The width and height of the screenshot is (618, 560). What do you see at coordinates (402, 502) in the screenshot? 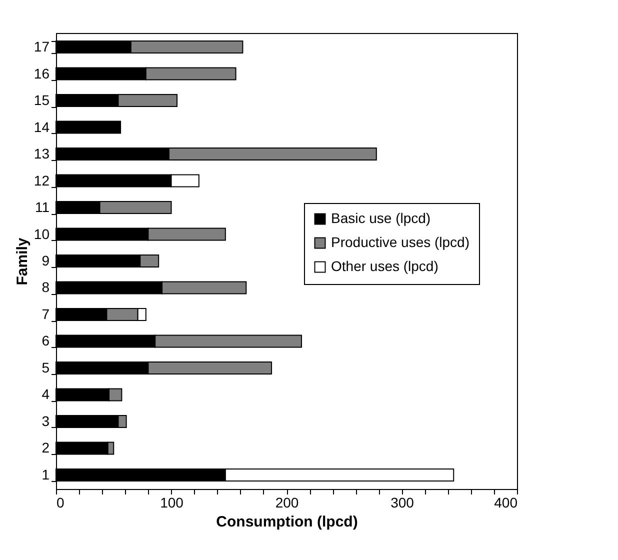
I see `x-tick-label: 300` at bounding box center [402, 502].